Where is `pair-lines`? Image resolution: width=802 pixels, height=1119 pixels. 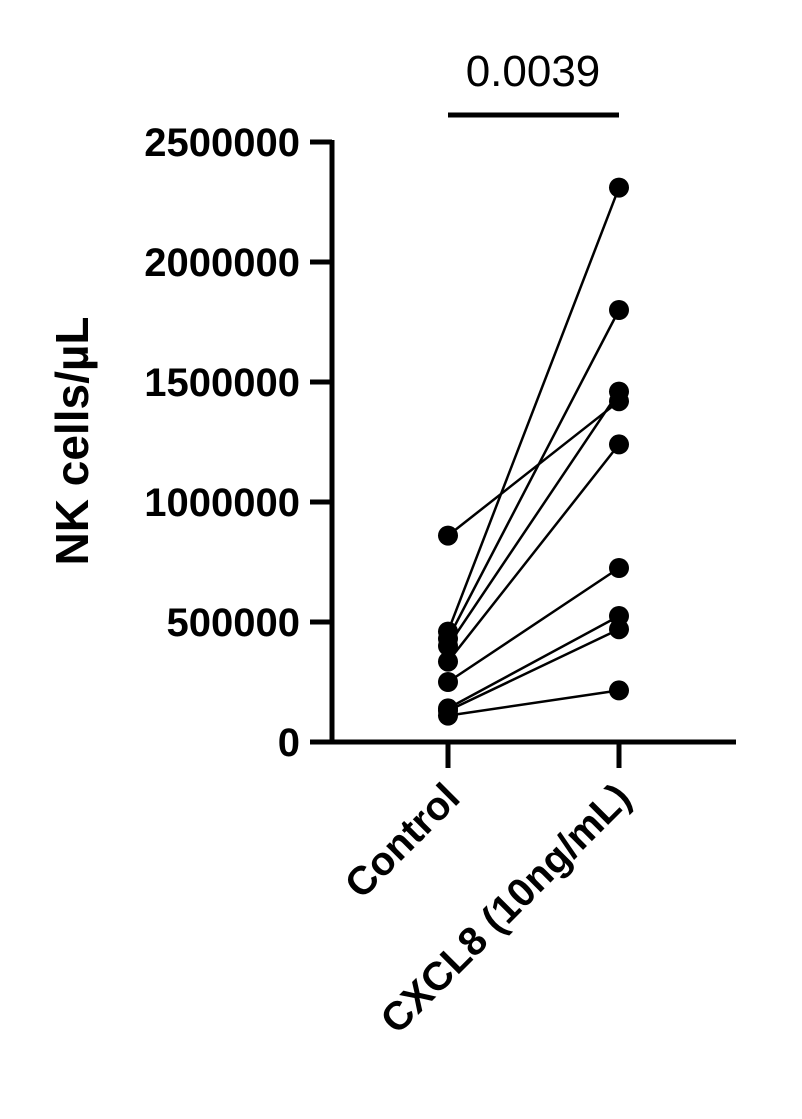 pair-lines is located at coordinates (533, 452).